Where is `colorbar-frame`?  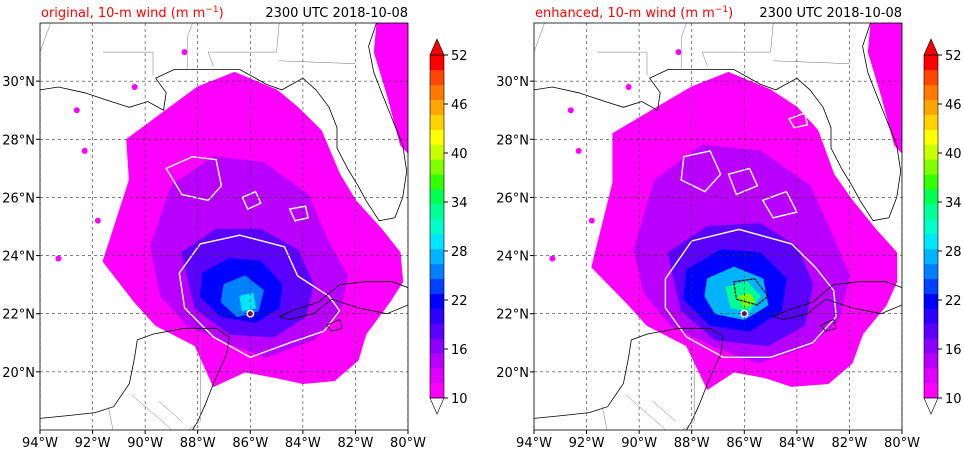 colorbar-frame is located at coordinates (437, 226).